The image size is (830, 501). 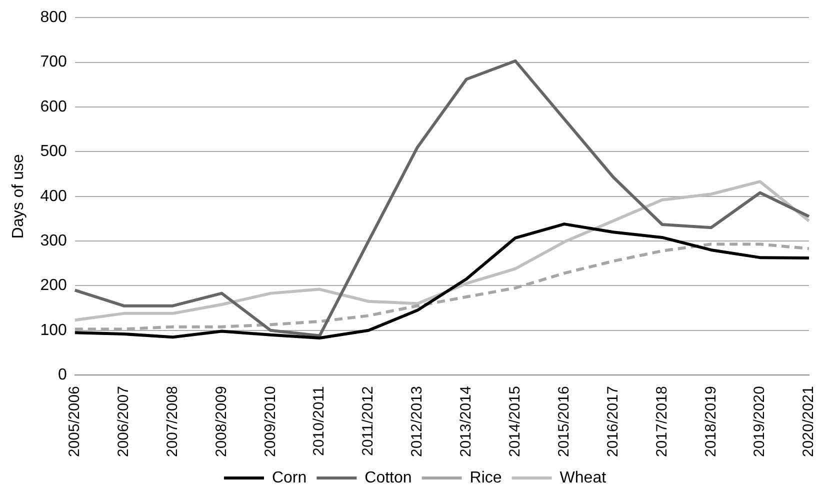 What do you see at coordinates (759, 421) in the screenshot?
I see `x-tick-label: 2019/2020` at bounding box center [759, 421].